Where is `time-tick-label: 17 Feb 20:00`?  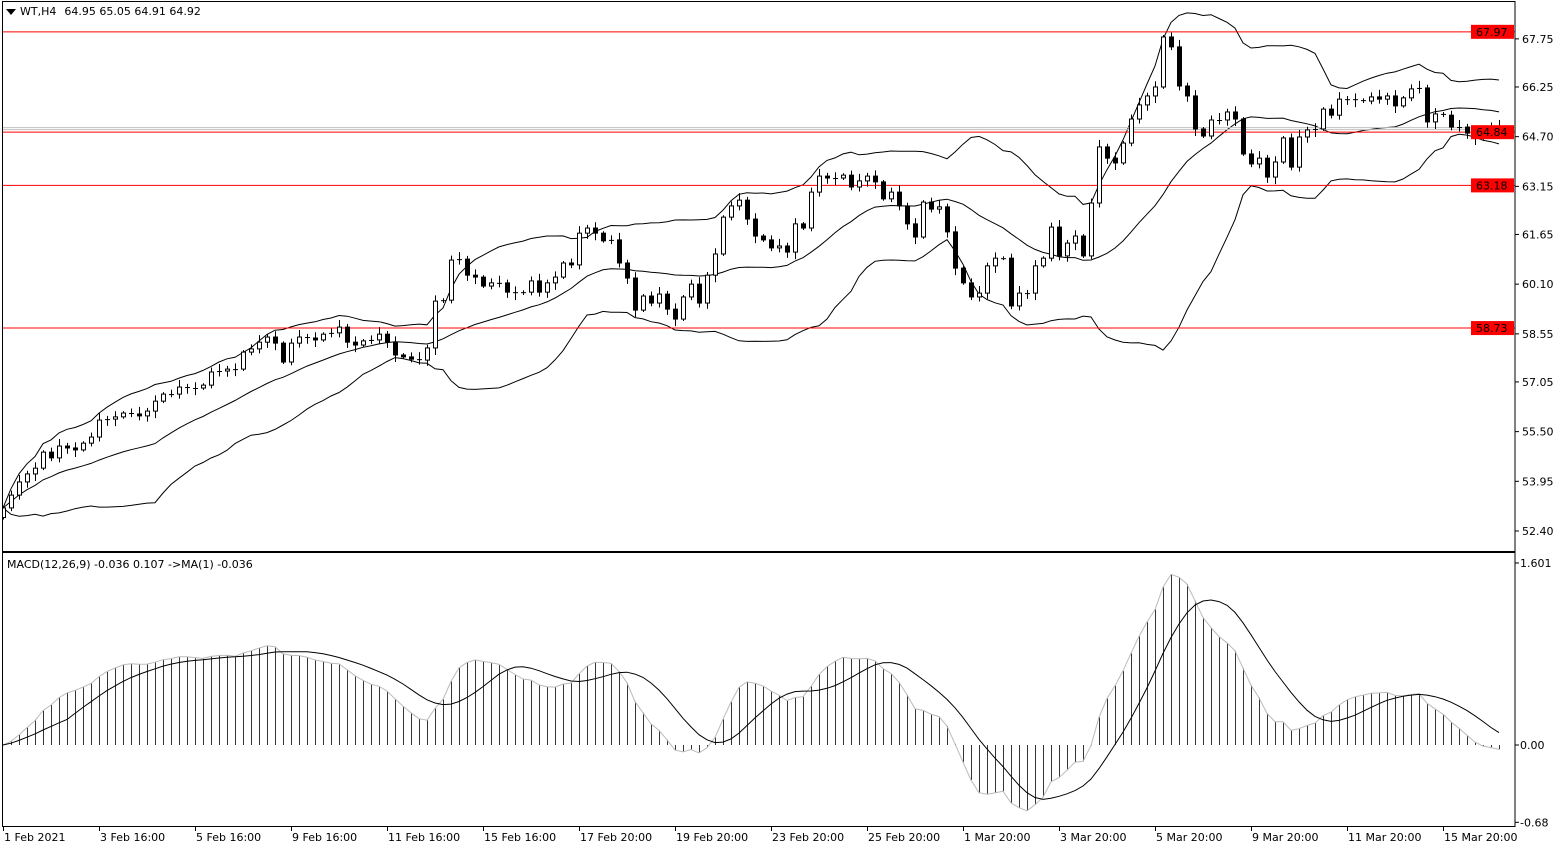 time-tick-label: 17 Feb 20:00 is located at coordinates (616, 837).